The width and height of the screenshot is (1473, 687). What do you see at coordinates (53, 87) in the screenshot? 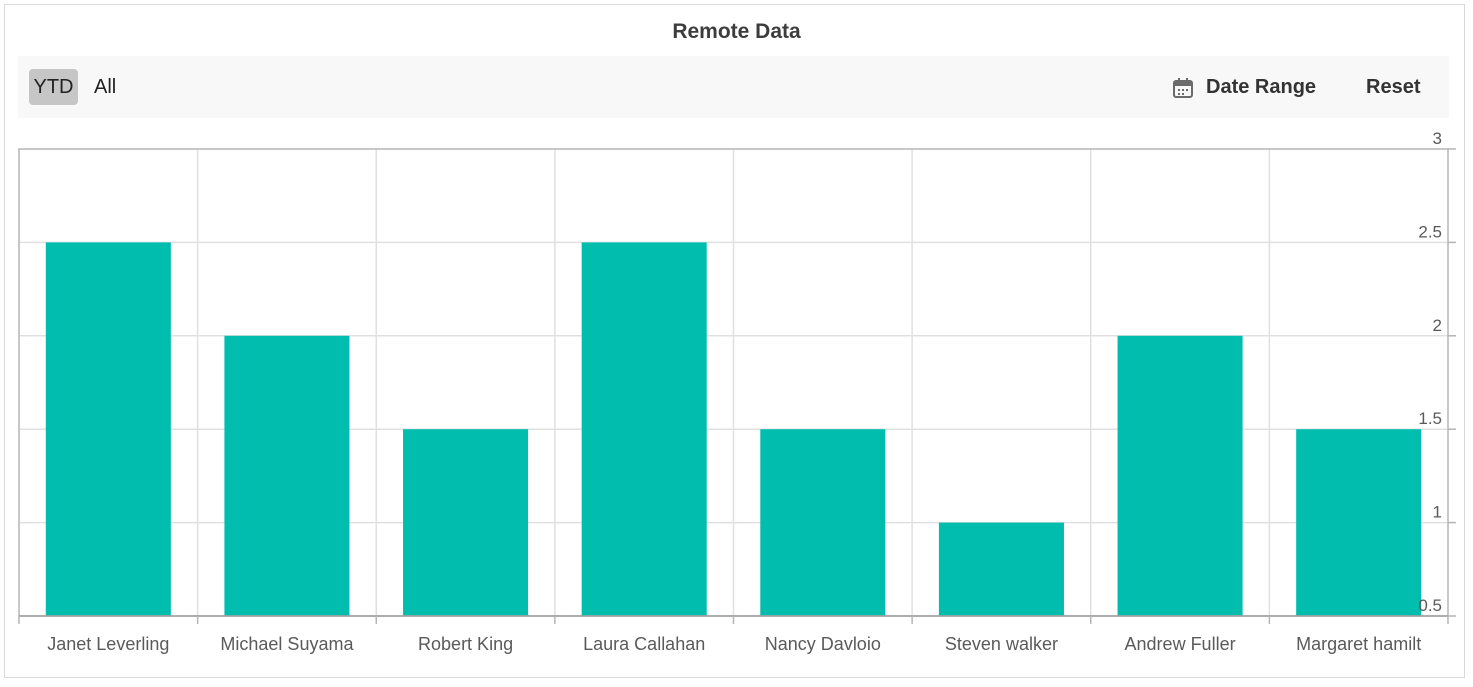
I see `ytd-button: YTD` at bounding box center [53, 87].